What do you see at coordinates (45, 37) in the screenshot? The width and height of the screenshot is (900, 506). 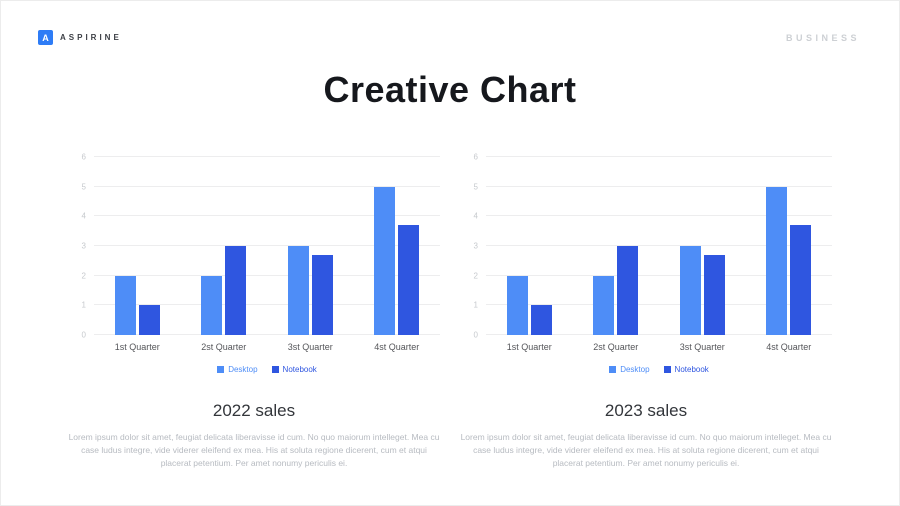 I see `logo-icon: A` at bounding box center [45, 37].